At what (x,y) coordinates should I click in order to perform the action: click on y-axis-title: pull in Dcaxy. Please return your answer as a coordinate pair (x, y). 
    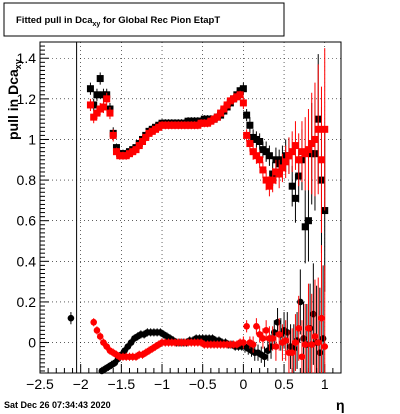
    Looking at the image, I should click on (14, 99).